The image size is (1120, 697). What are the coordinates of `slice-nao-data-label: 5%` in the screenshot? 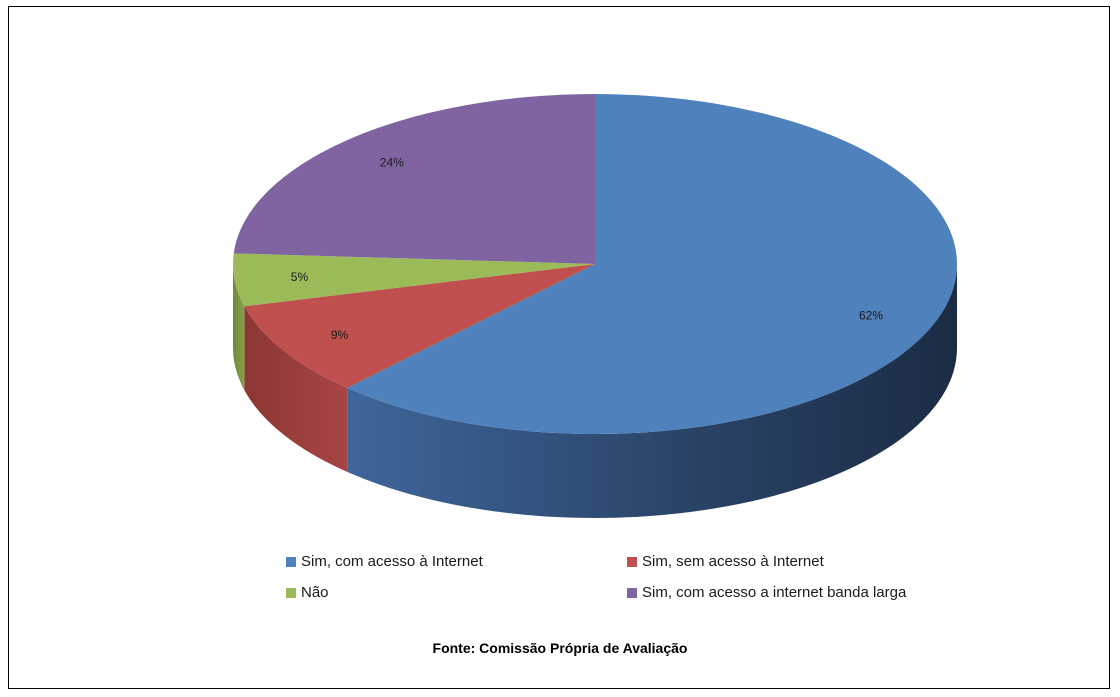 It's located at (300, 277).